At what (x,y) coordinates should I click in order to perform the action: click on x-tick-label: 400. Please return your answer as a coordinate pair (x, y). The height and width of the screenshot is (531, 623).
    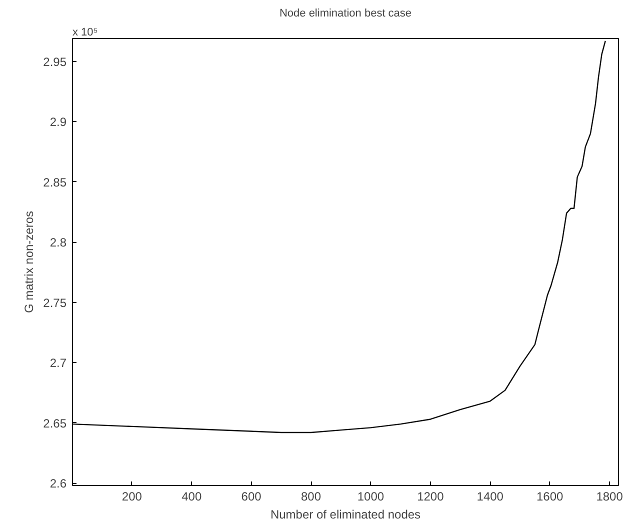
    Looking at the image, I should click on (192, 497).